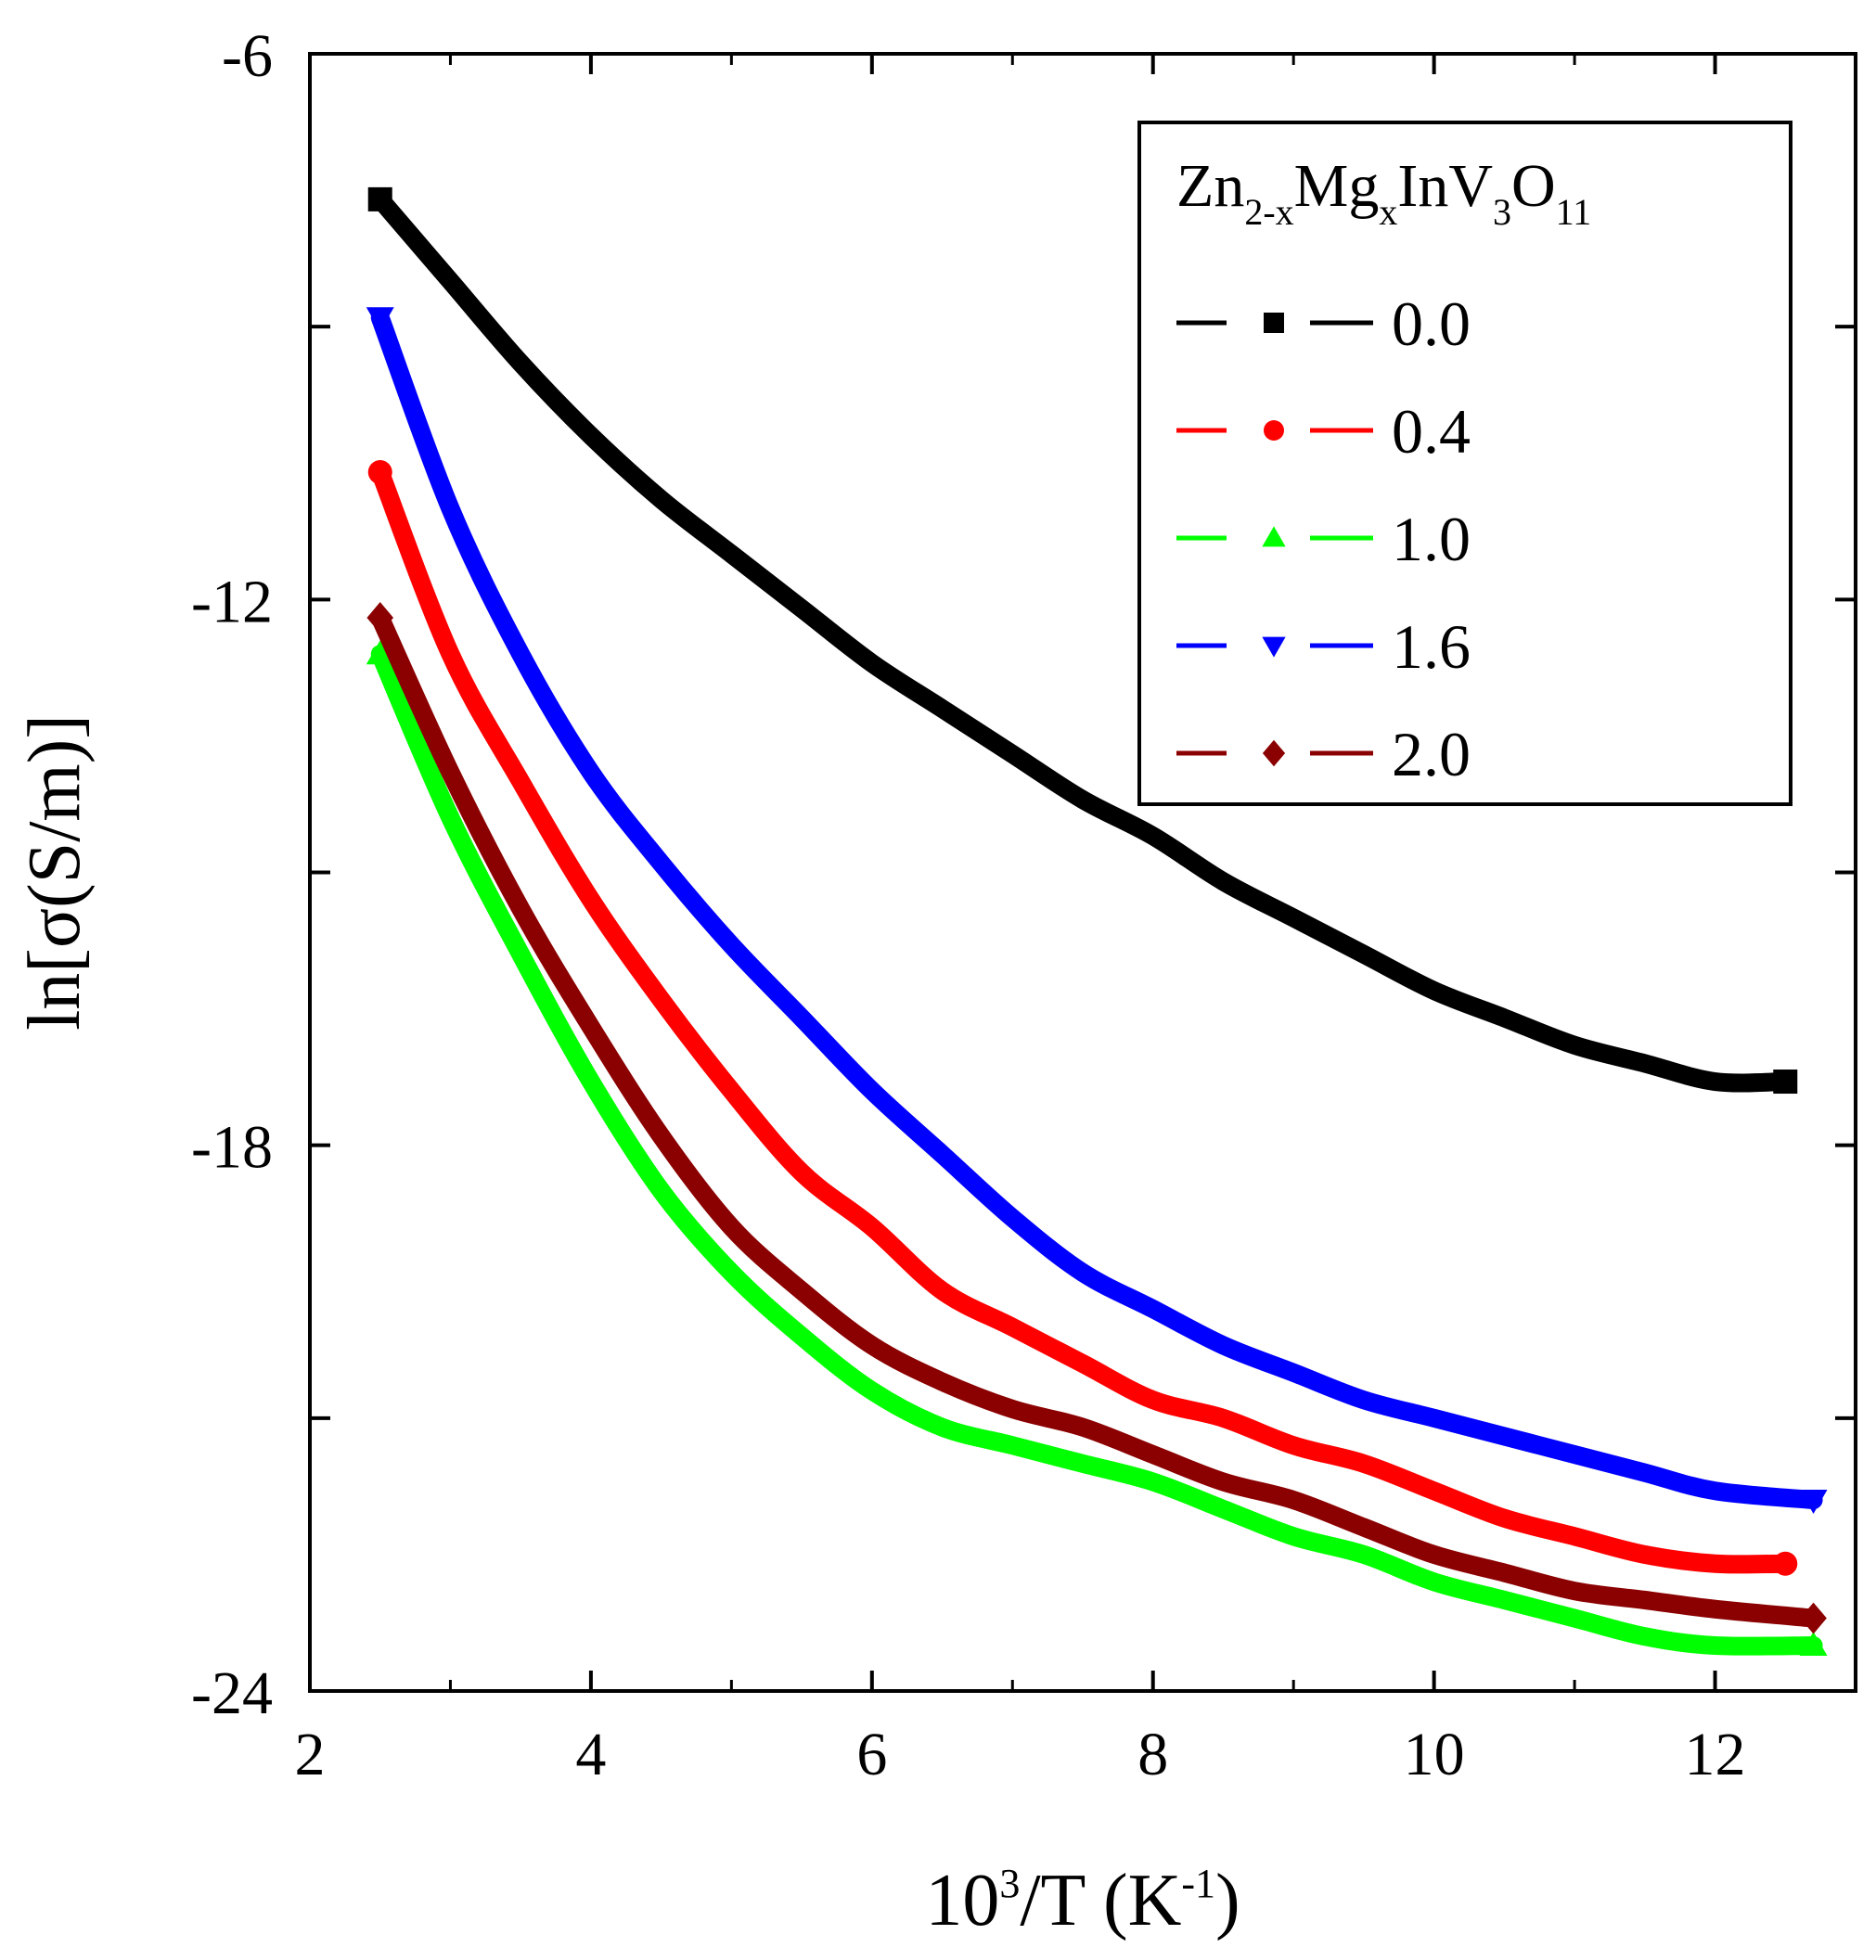  I want to click on legend: Zn2-xMgxInV3O11 0.0 0.4 1.0 1.6 2.0, so click(1464, 463).